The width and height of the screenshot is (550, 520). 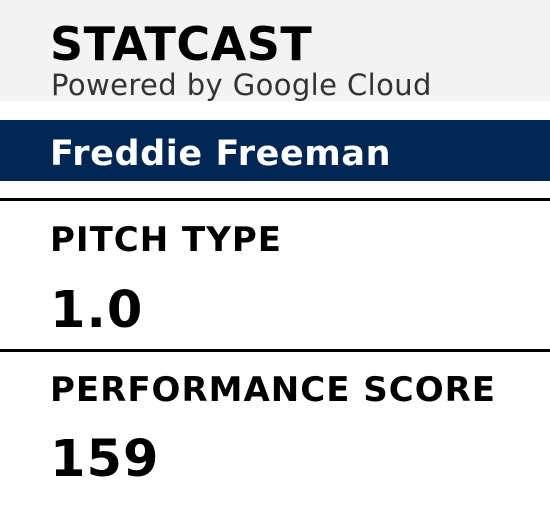 What do you see at coordinates (273, 390) in the screenshot?
I see `performance-score-label: PERFORMANCE SCORE` at bounding box center [273, 390].